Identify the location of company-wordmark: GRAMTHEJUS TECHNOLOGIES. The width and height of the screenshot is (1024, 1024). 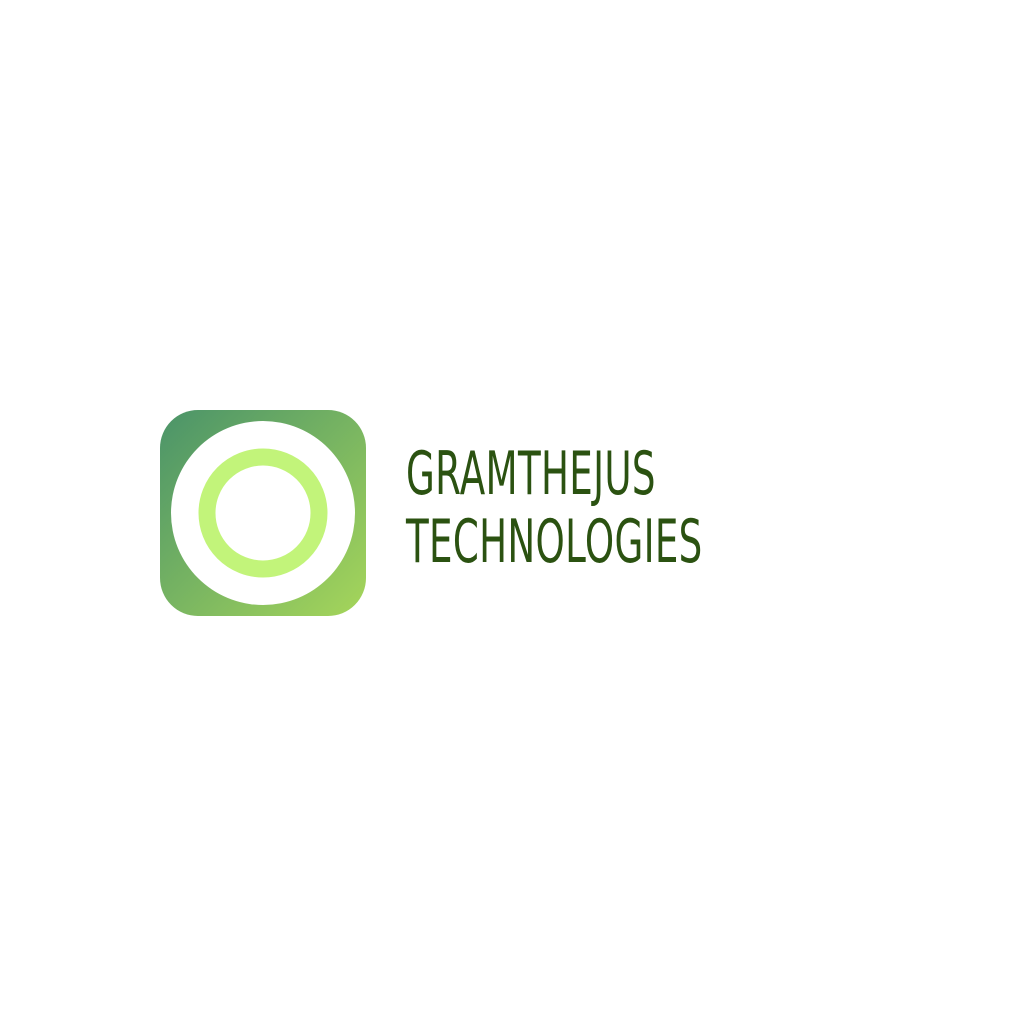
(554, 508).